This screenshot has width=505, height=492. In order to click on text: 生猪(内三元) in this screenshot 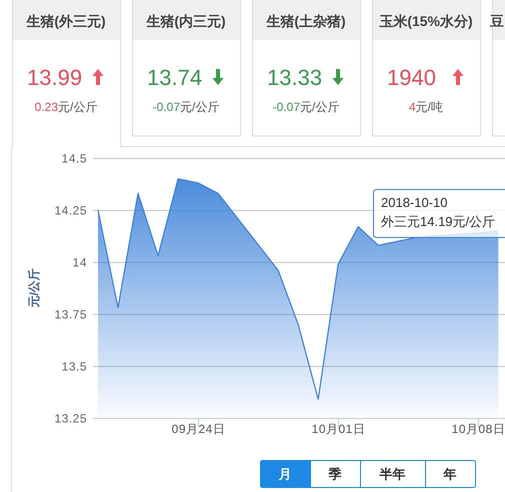, I will do `click(185, 21)`.